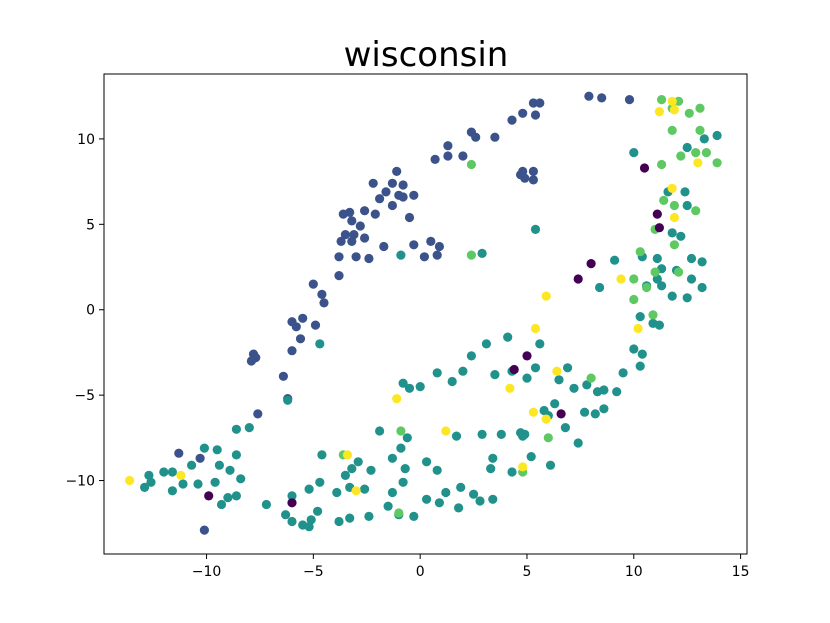  I want to click on x-tick-label: 5, so click(527, 572).